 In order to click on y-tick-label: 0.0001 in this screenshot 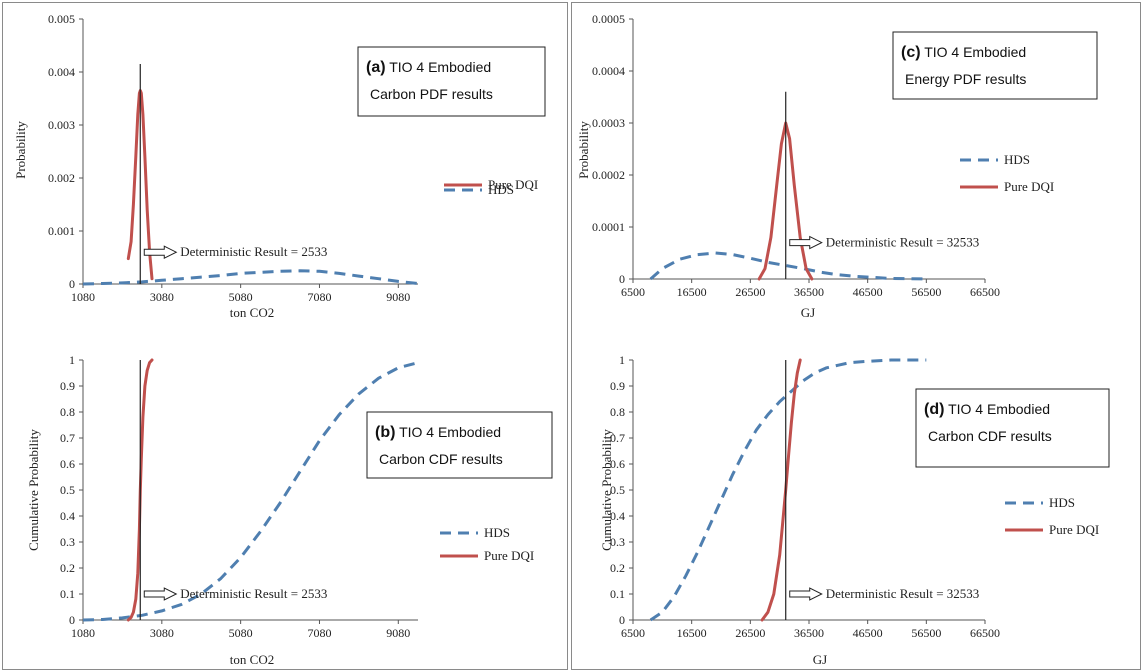, I will do `click(608, 227)`.